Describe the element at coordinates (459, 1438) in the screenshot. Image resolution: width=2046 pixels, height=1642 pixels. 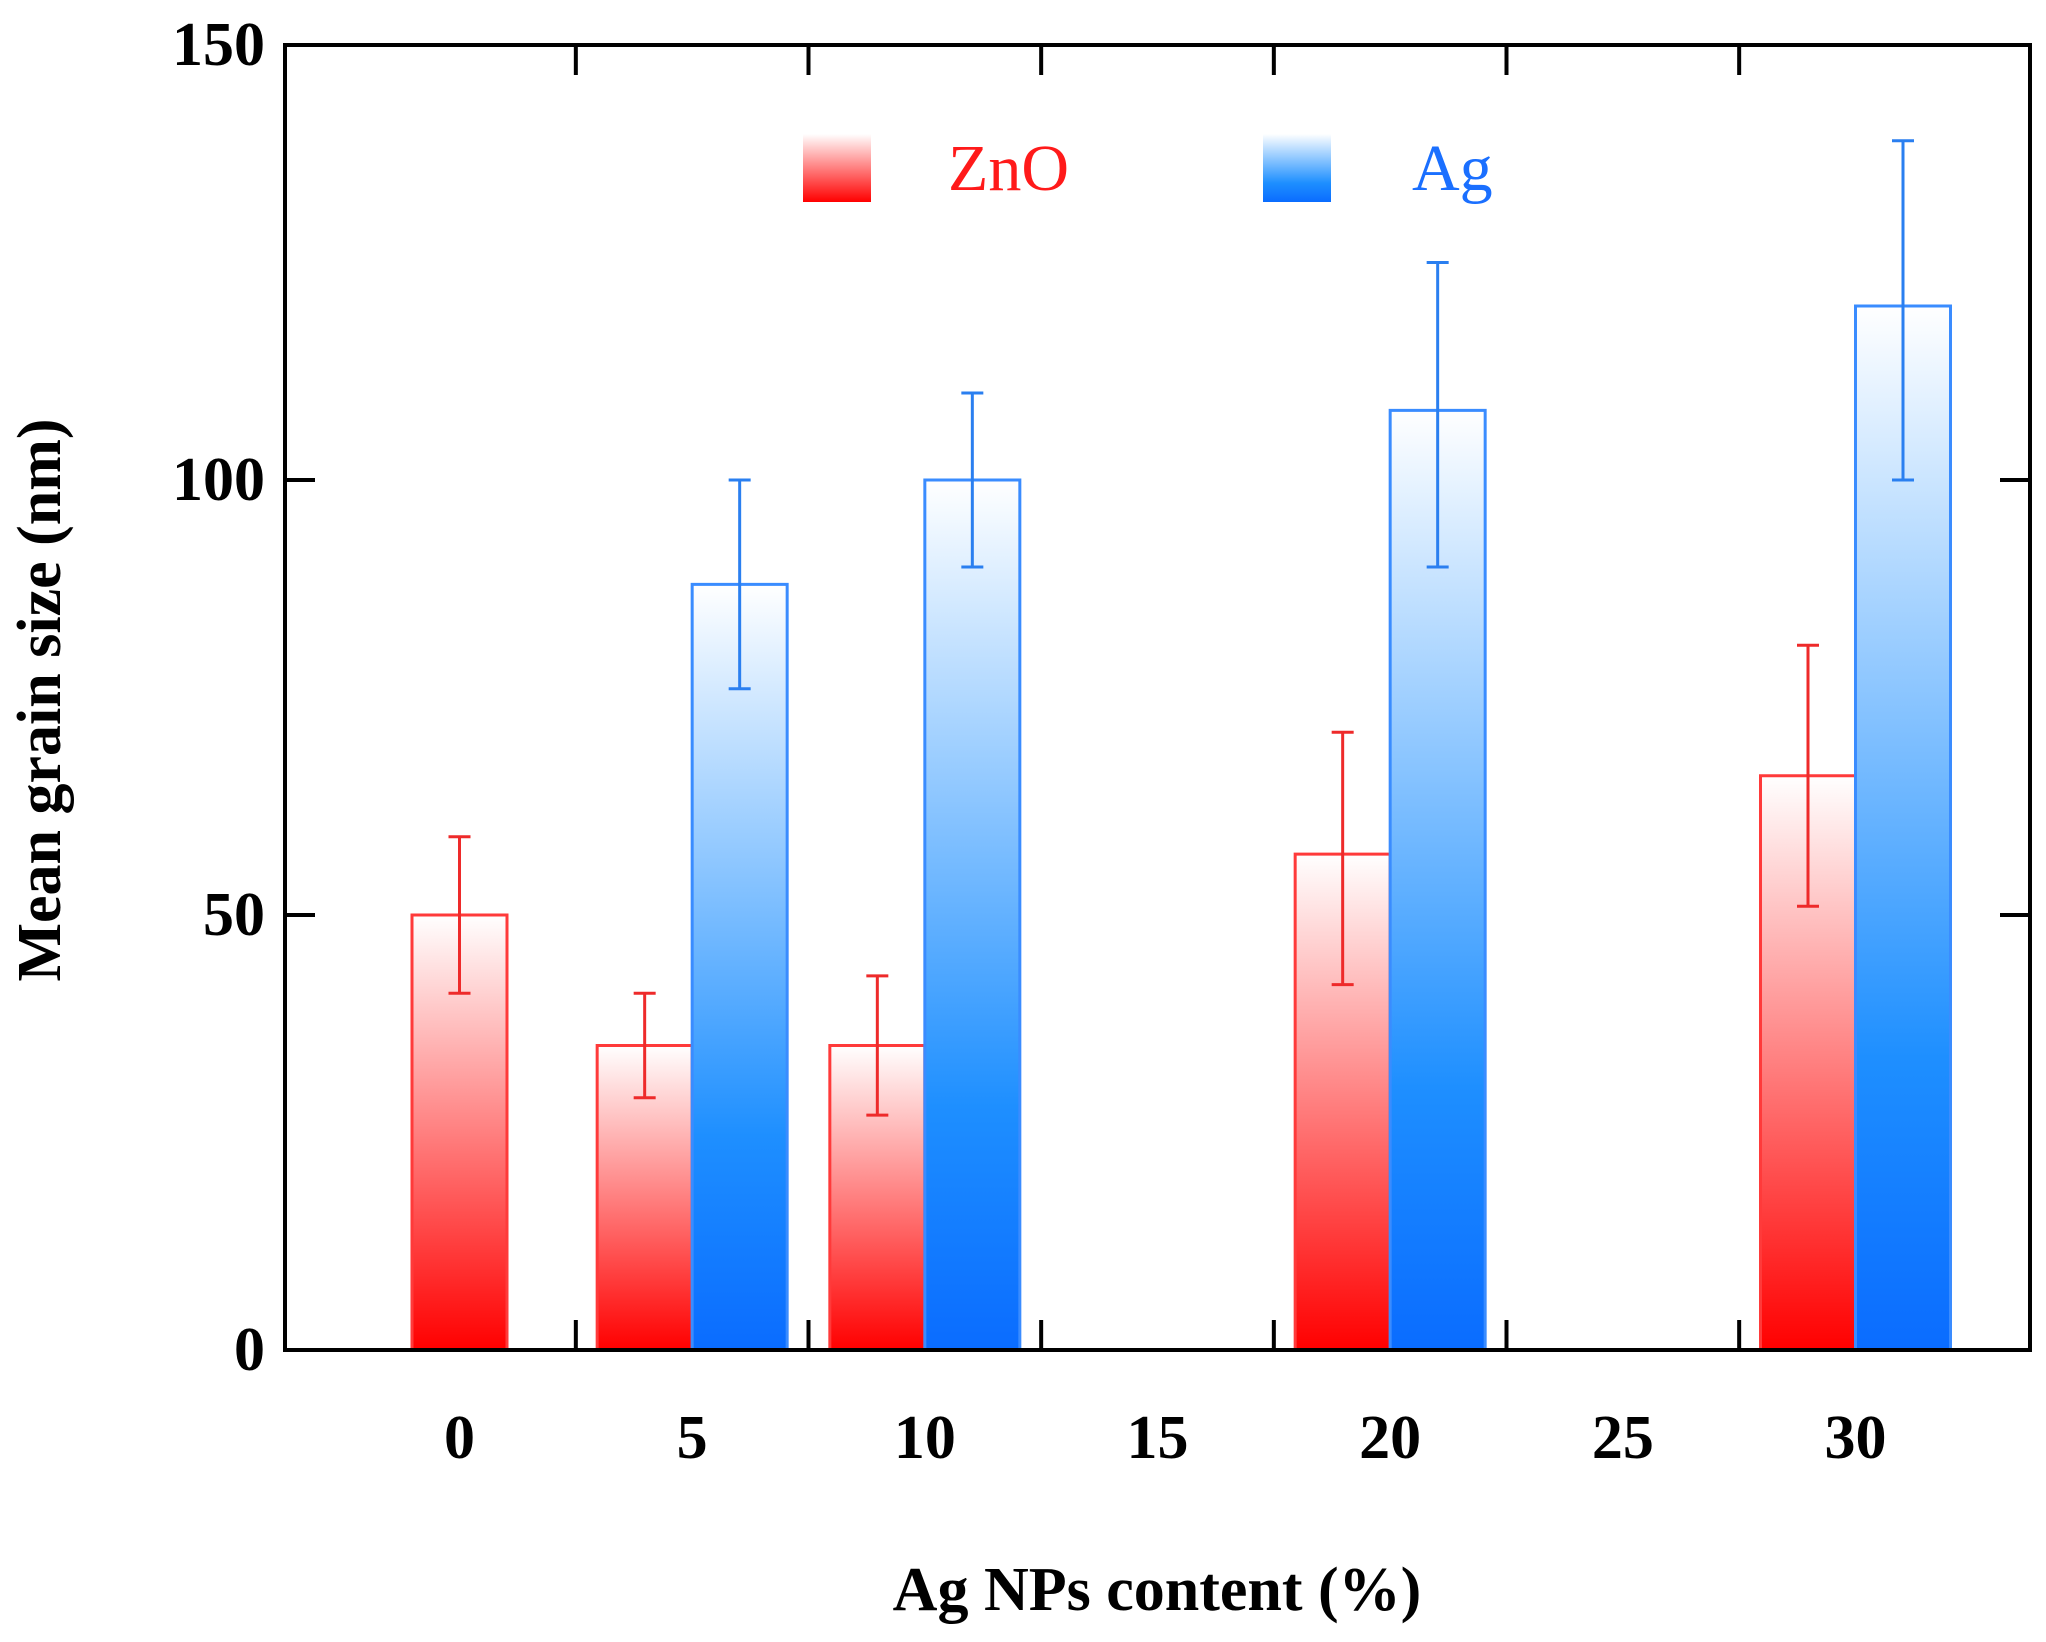
I see `x-tick-label-0: 0` at that location.